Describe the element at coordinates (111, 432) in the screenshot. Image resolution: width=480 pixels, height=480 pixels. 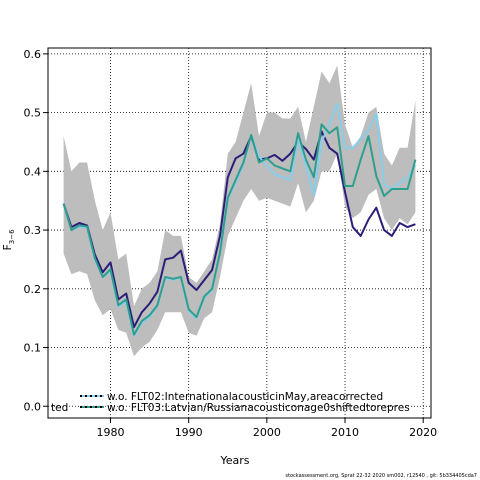
I see `x-tick-label-1980: 1980` at that location.